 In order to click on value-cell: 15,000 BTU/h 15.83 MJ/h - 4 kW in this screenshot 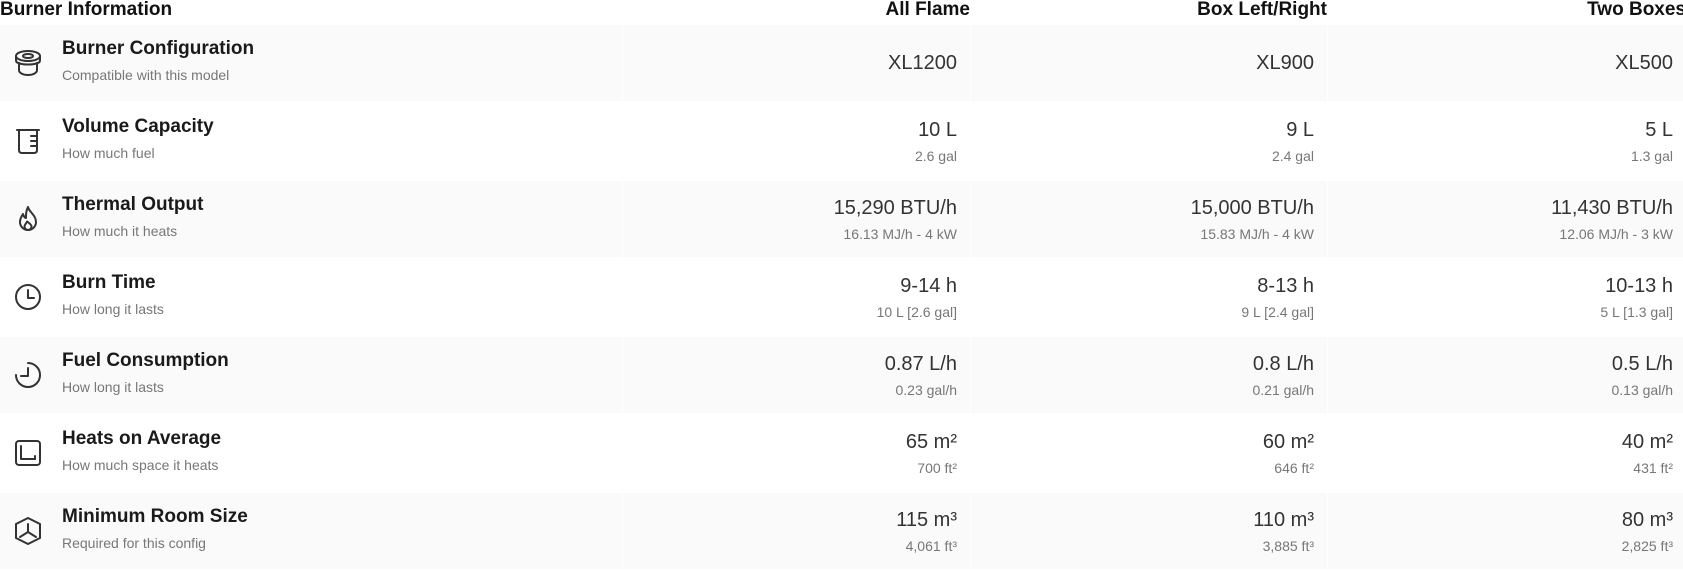, I will do `click(1149, 219)`.